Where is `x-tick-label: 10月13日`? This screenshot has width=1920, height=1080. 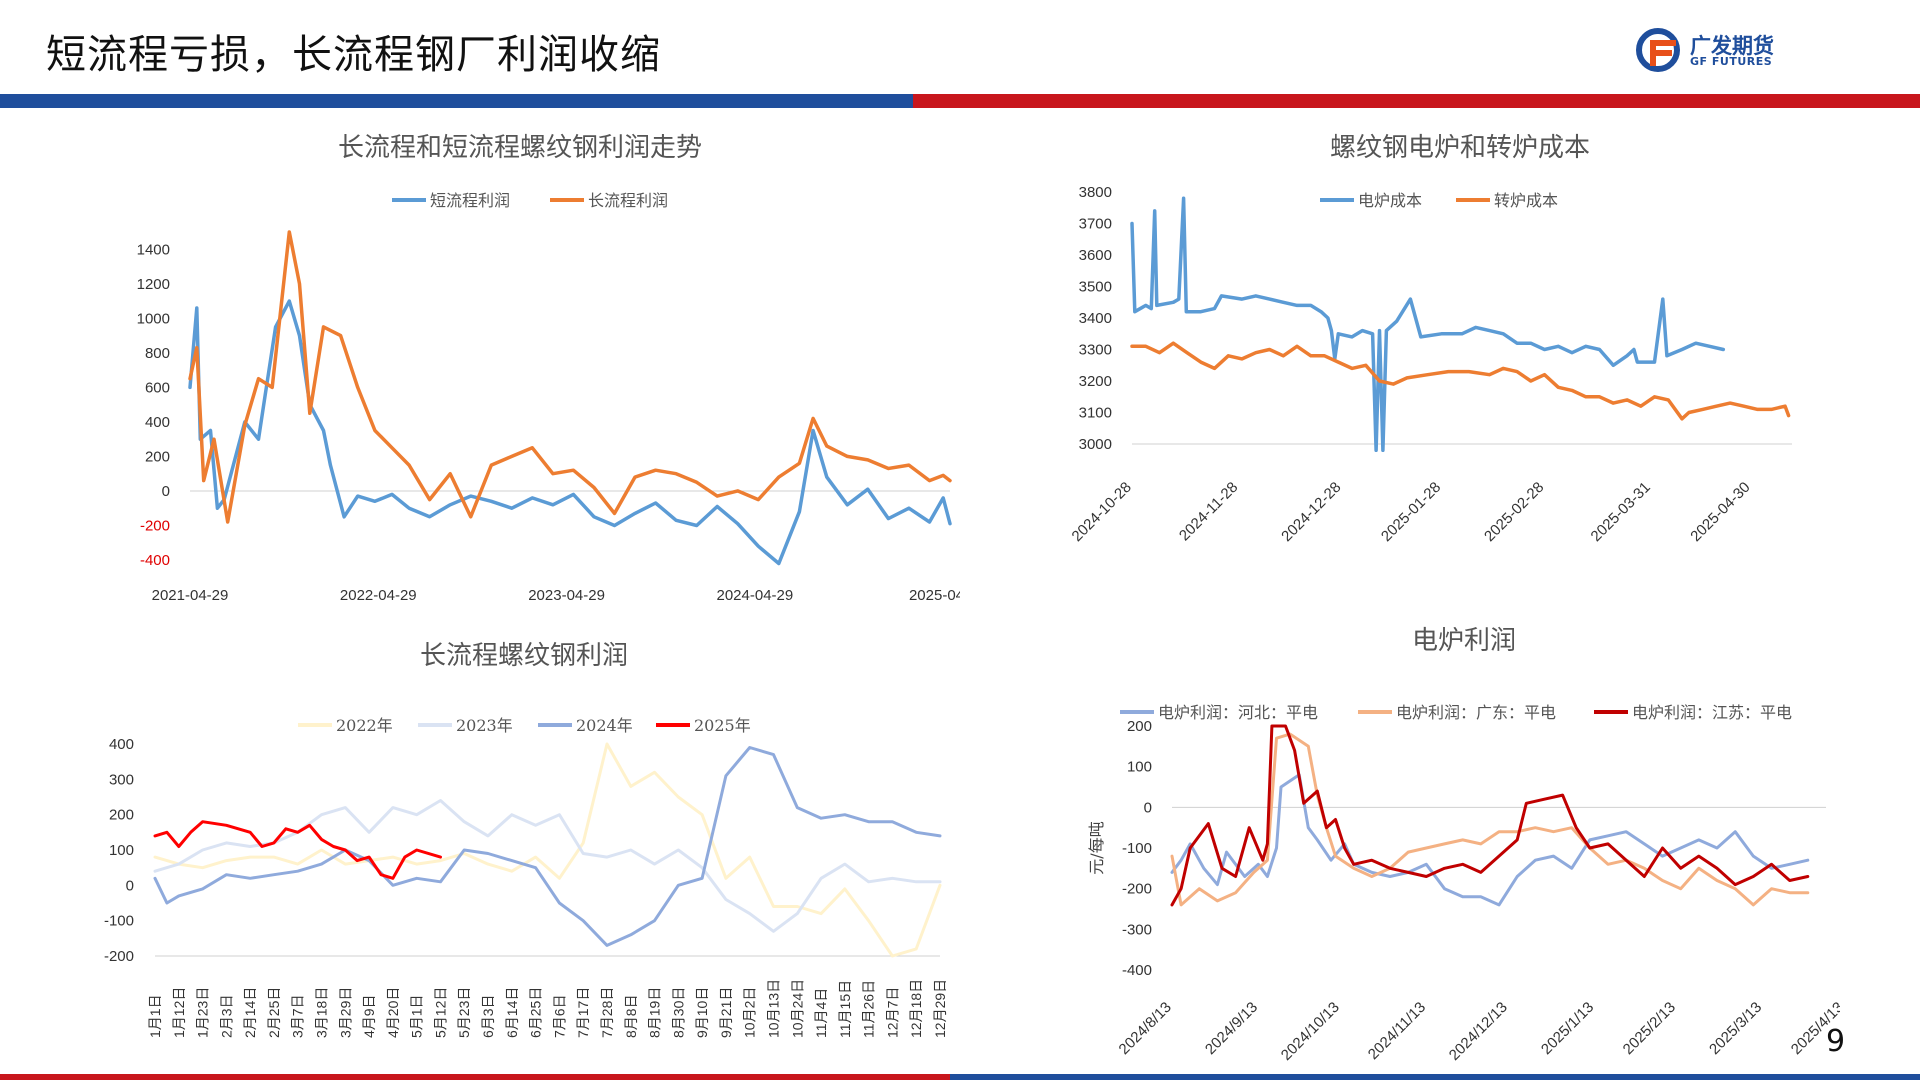
x-tick-label: 10月13日 is located at coordinates (773, 1008).